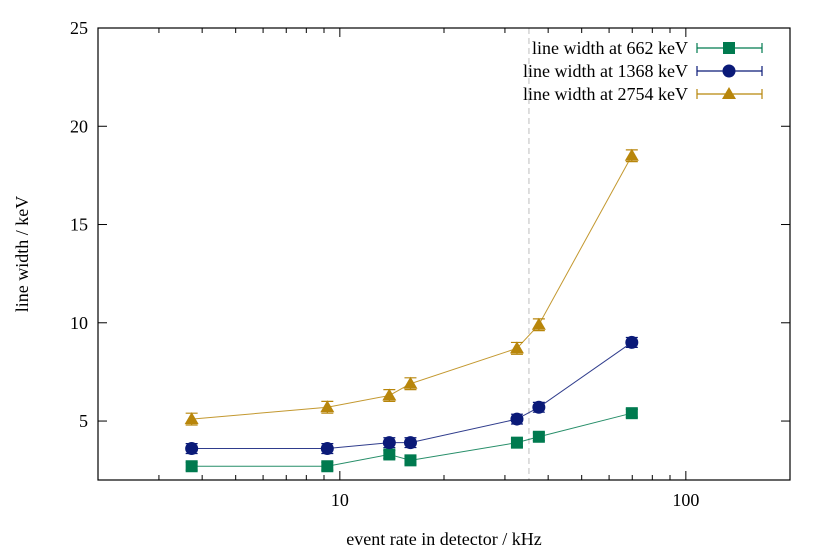 This screenshot has height=559, width=830. What do you see at coordinates (605, 94) in the screenshot?
I see `legend-label: line width at 2754 keV` at bounding box center [605, 94].